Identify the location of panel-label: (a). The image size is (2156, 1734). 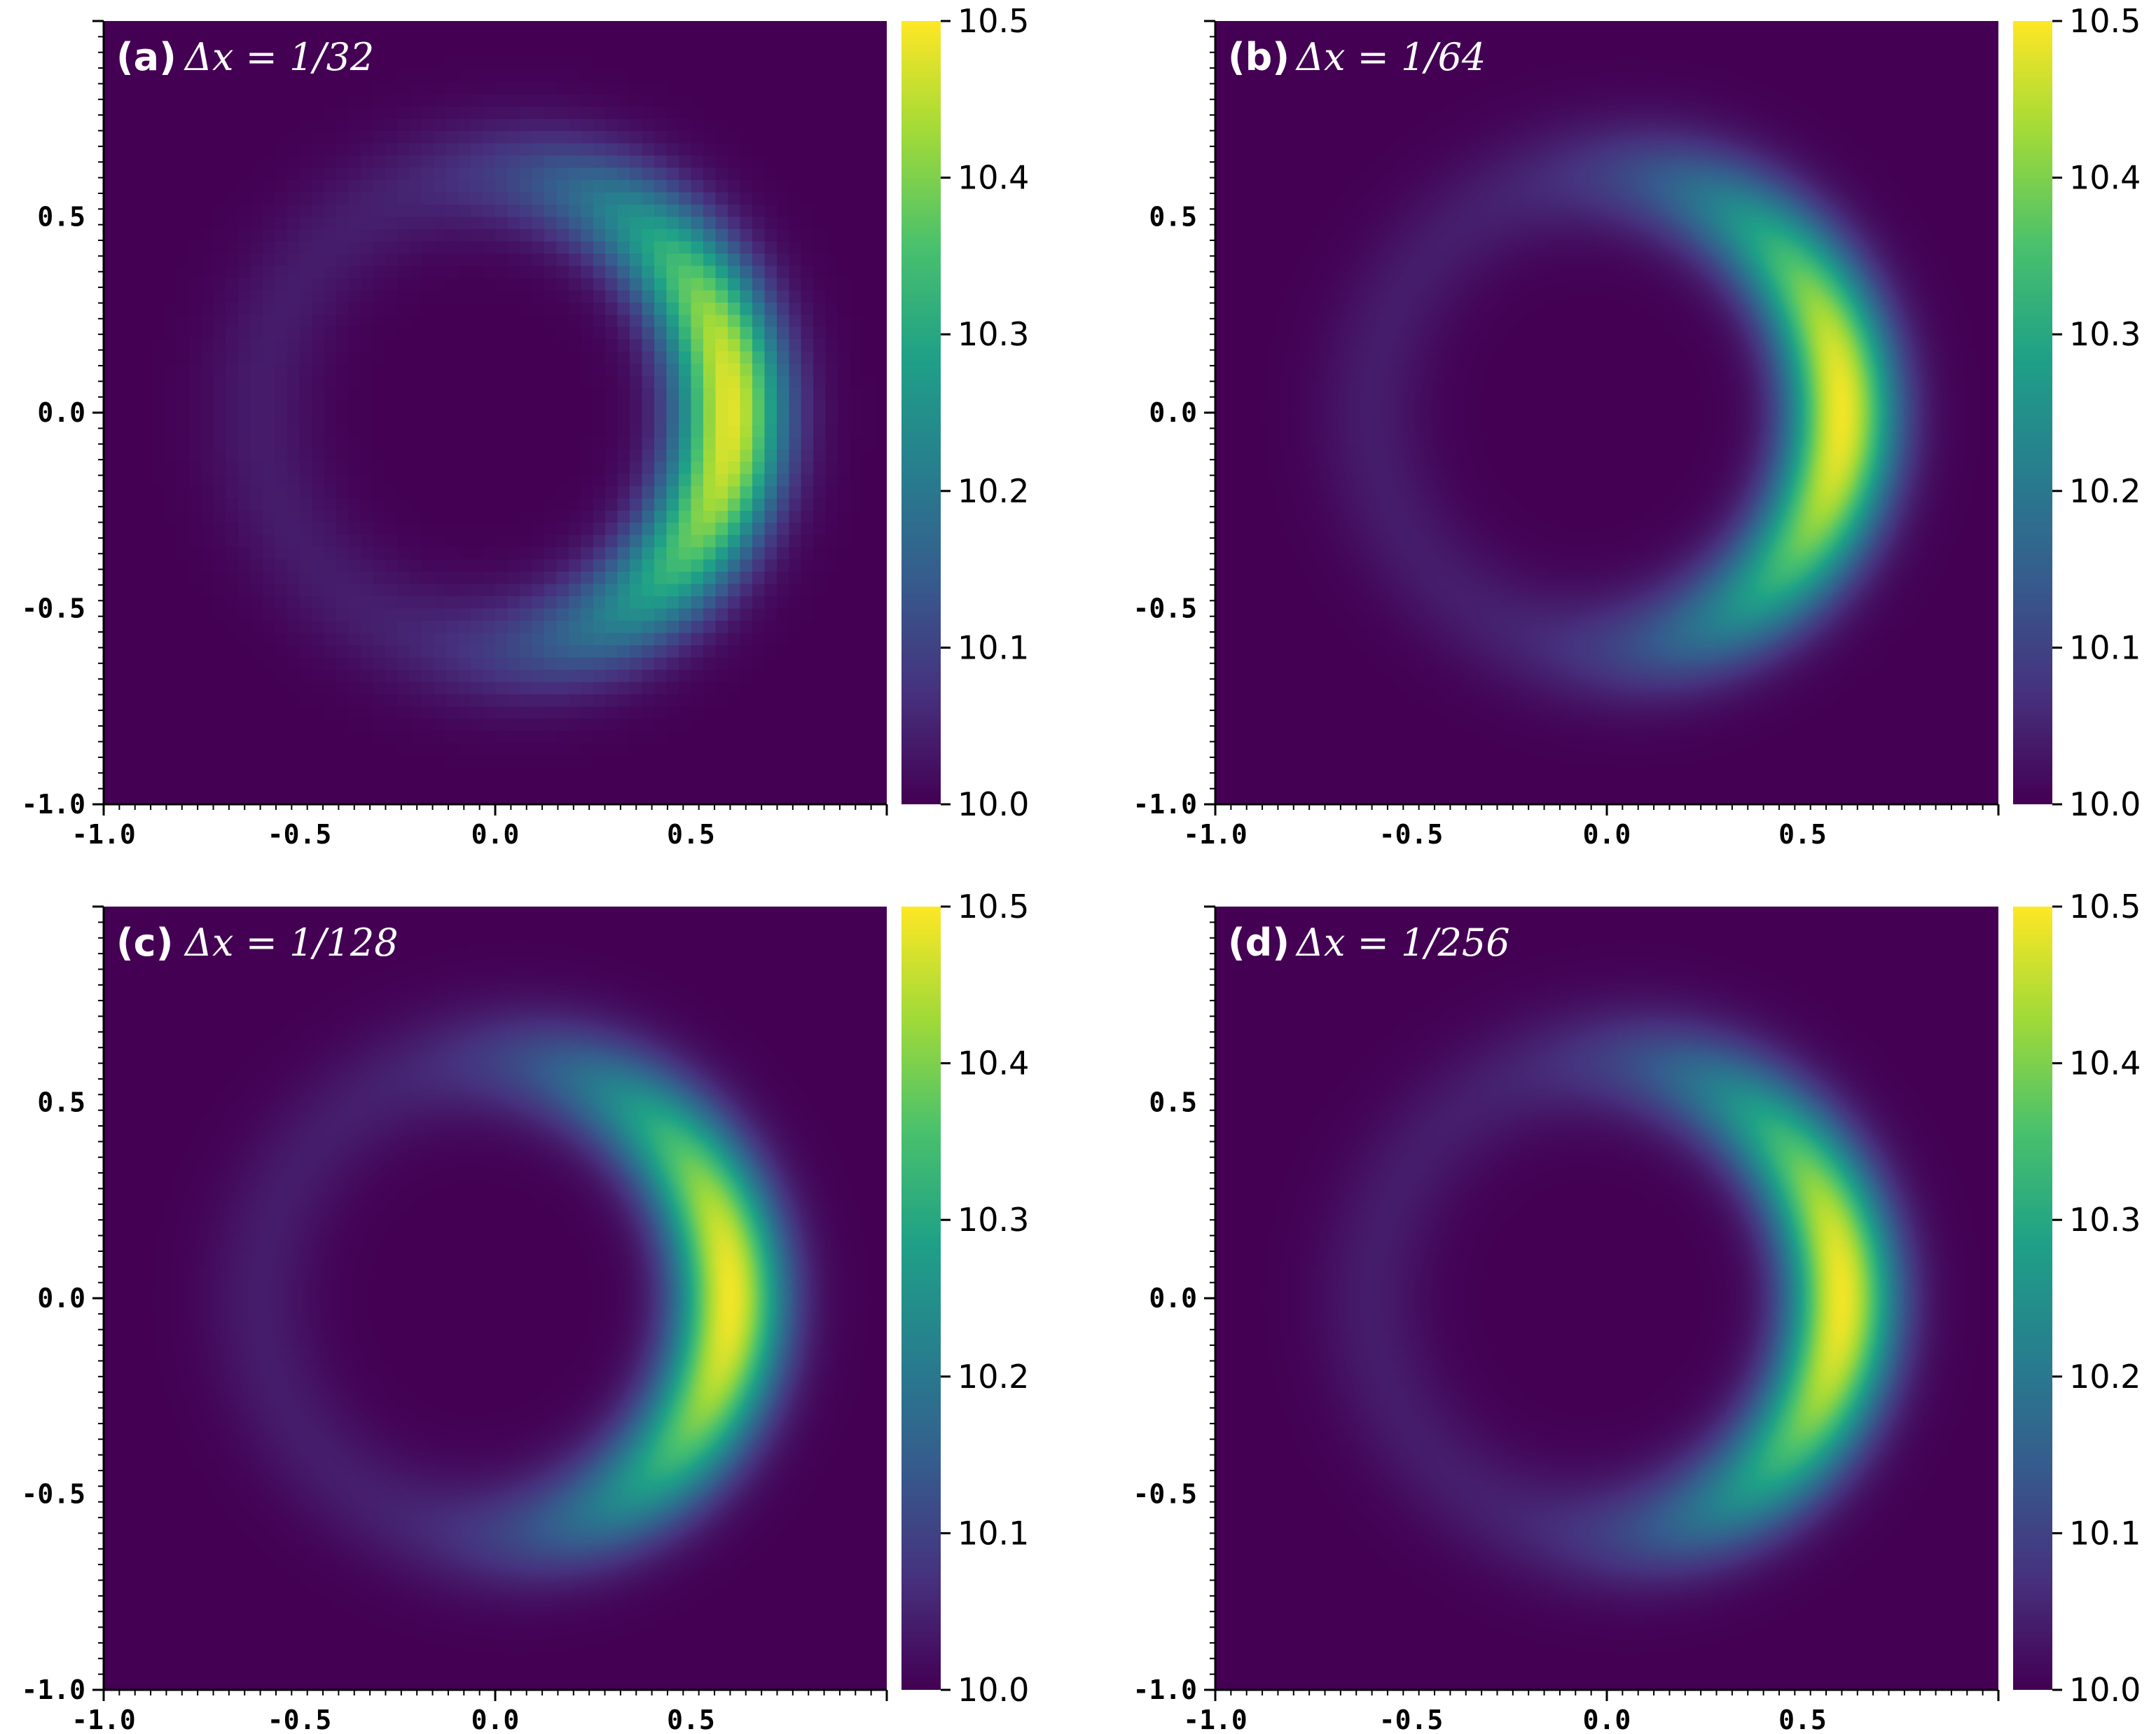
(146, 57).